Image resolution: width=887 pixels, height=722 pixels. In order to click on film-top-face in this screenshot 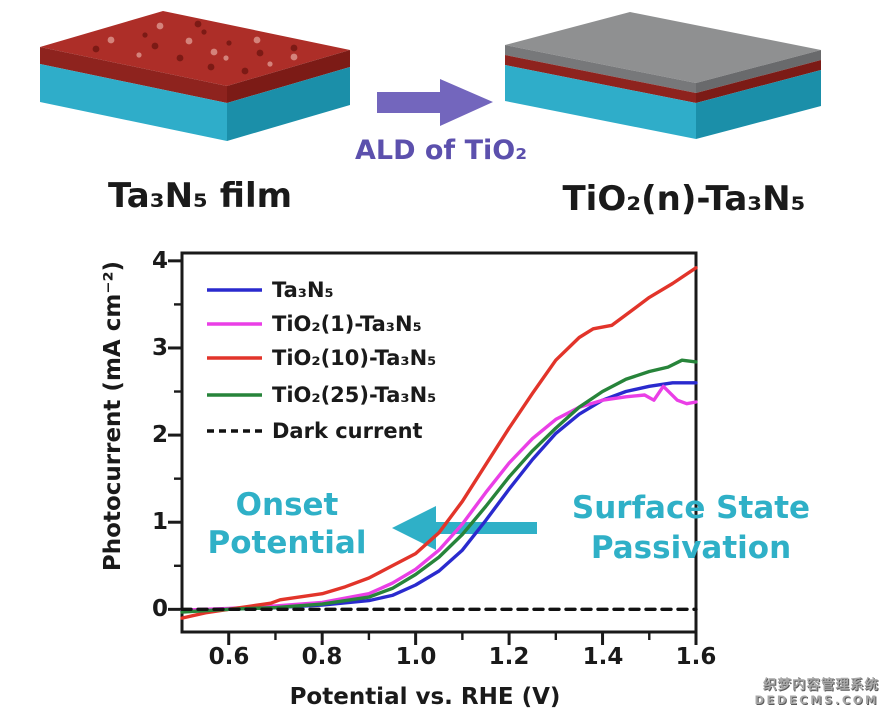, I will do `click(195, 48)`.